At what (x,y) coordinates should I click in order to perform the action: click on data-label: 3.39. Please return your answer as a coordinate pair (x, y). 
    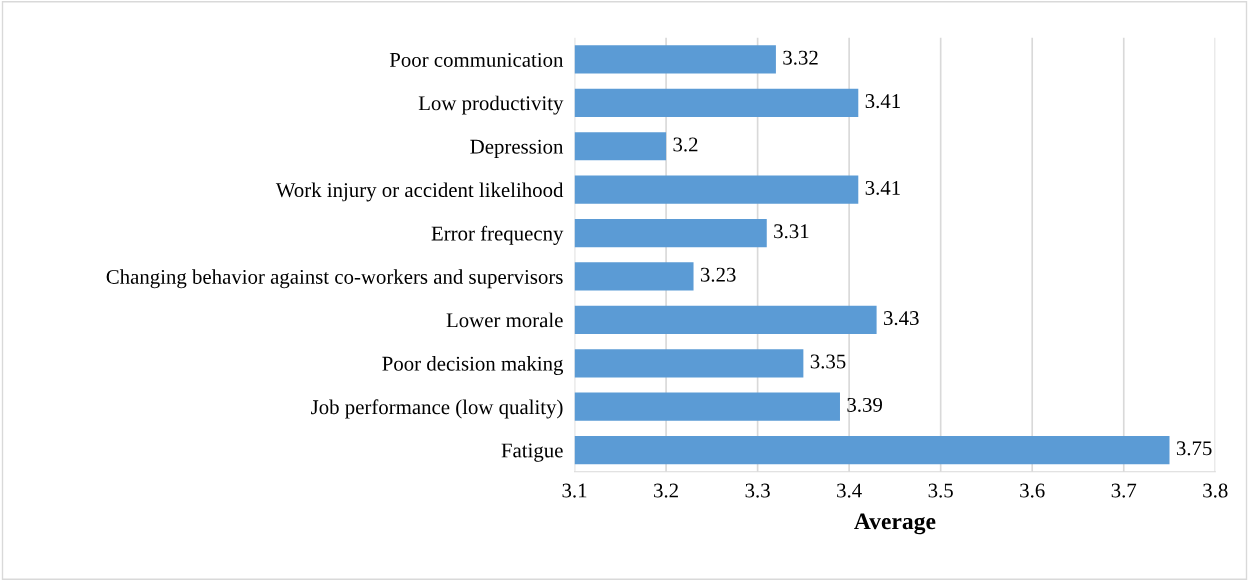
    Looking at the image, I should click on (864, 404).